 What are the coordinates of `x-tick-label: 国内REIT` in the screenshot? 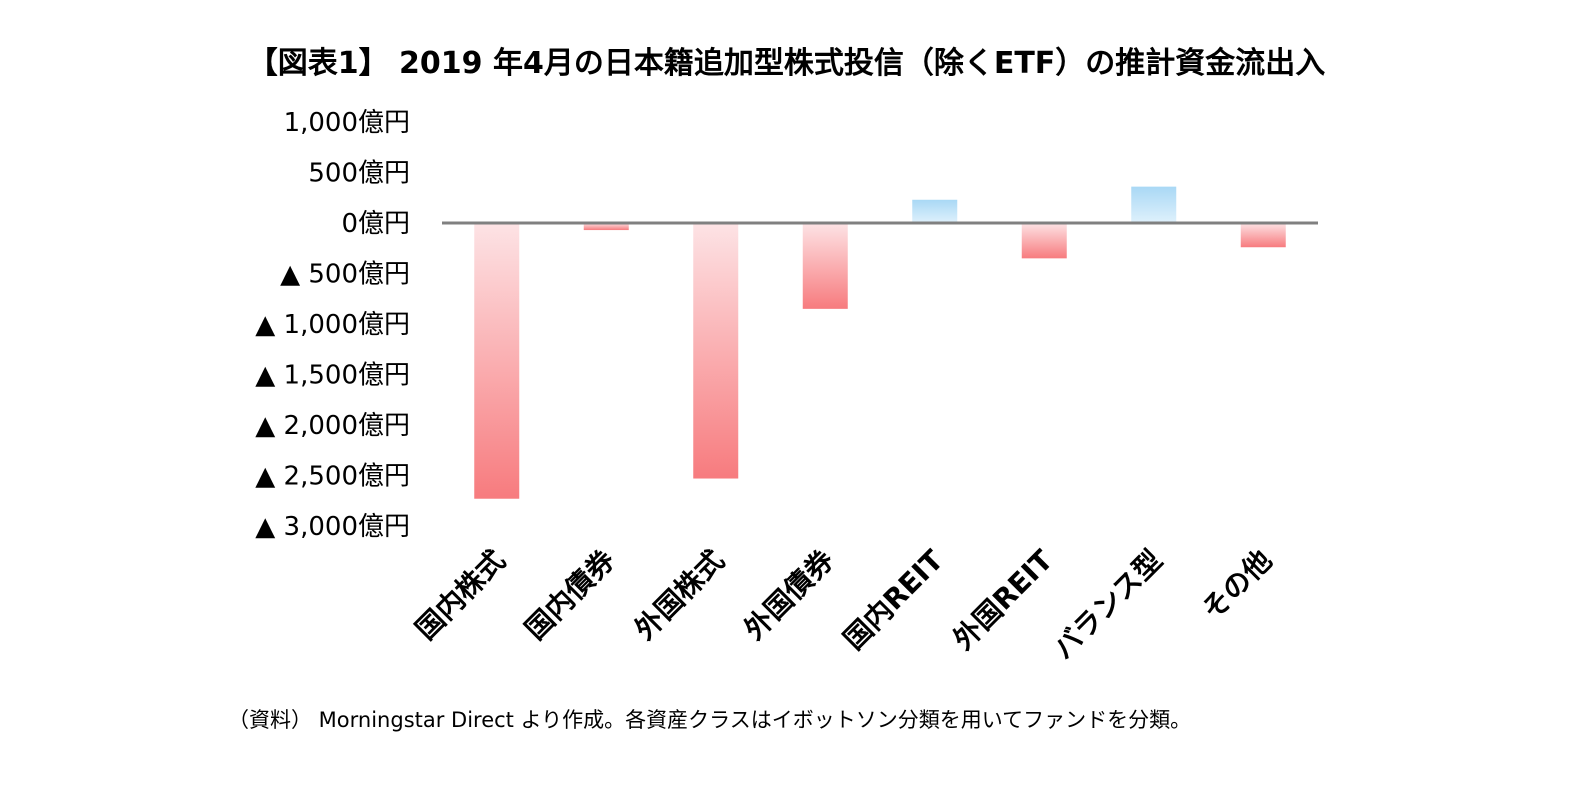 It's located at (893, 600).